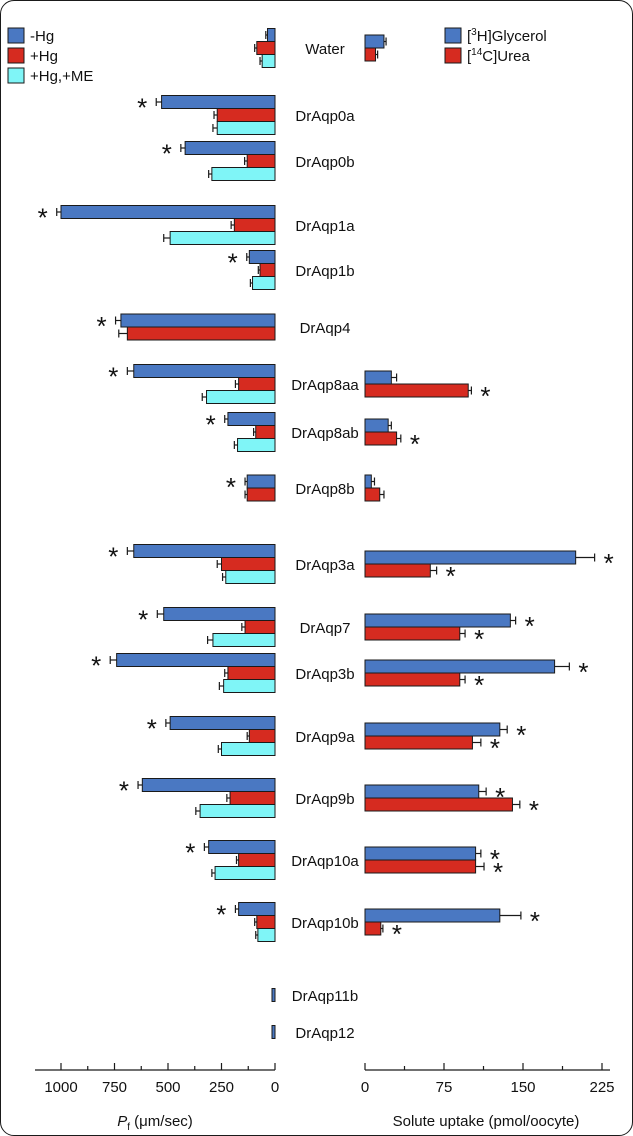 The image size is (633, 1136). I want to click on asterisk-pf-DrAqp7: *, so click(143, 620).